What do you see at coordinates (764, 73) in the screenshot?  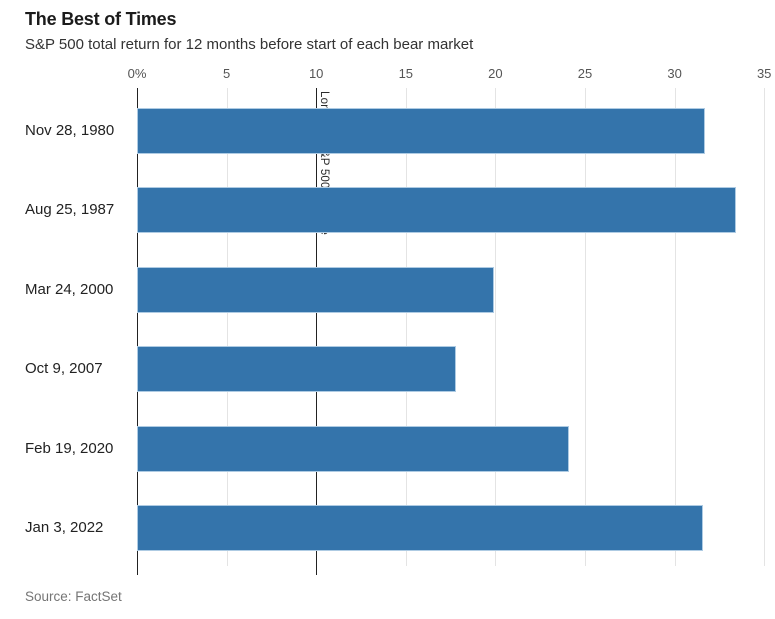 I see `x-tick-label: 35` at bounding box center [764, 73].